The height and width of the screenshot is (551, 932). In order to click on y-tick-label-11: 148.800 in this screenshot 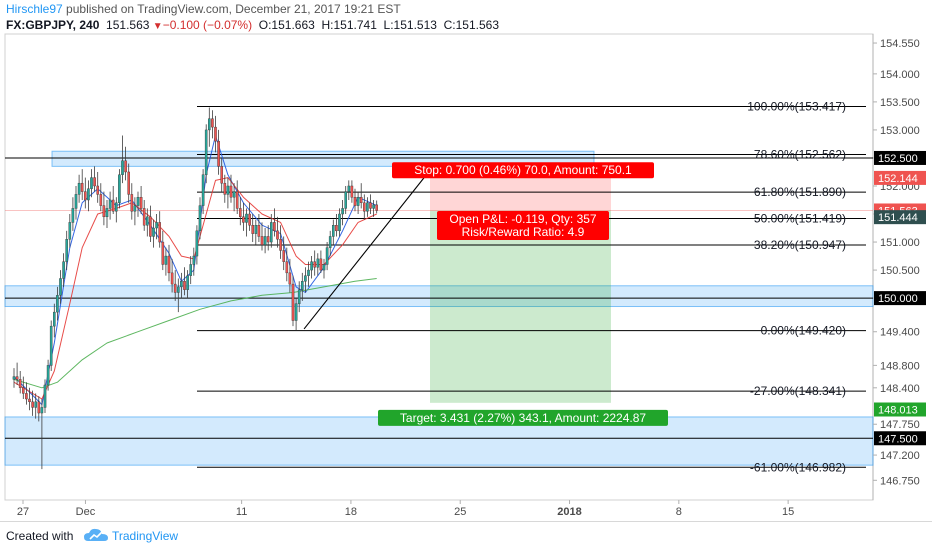, I will do `click(900, 366)`.